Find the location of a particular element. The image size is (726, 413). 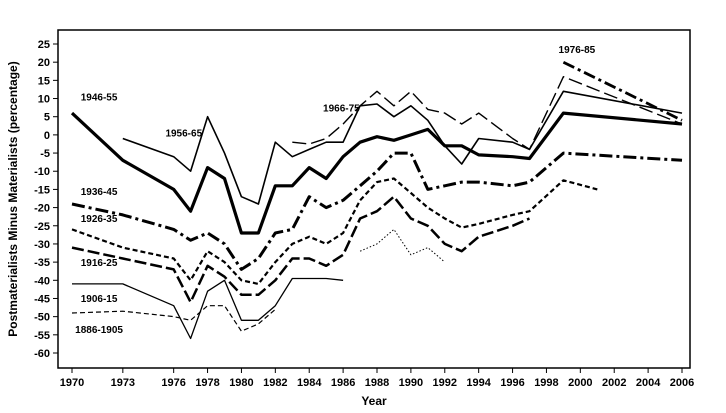

y-tick-label: 15 is located at coordinates (44, 81).